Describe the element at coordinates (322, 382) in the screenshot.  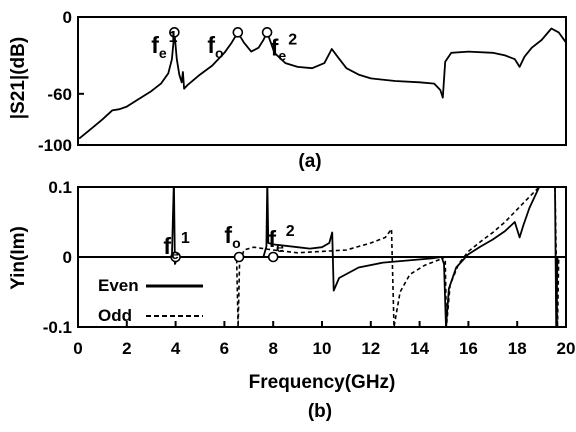
I see `x-axis-label: Frequency(GHz)` at that location.